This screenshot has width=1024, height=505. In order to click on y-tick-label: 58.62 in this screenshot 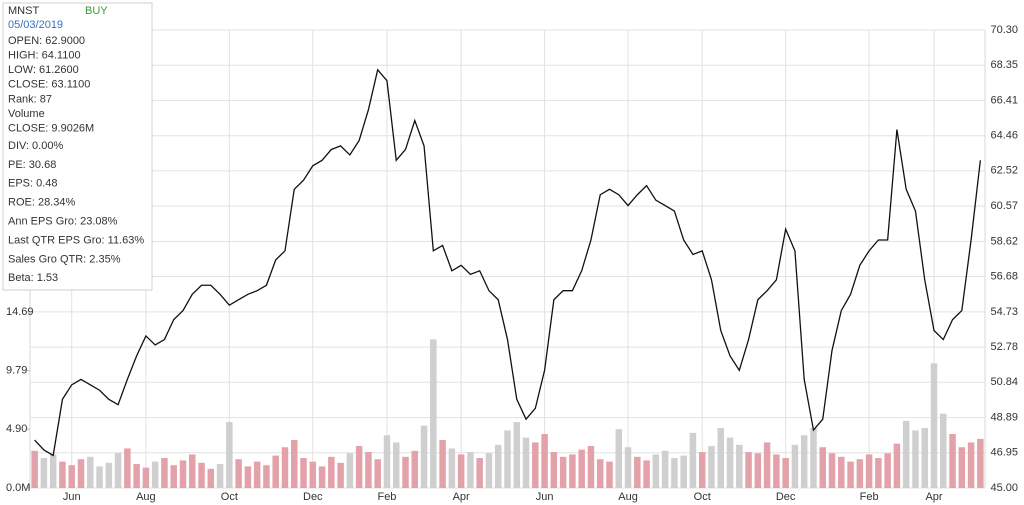, I will do `click(1004, 241)`.